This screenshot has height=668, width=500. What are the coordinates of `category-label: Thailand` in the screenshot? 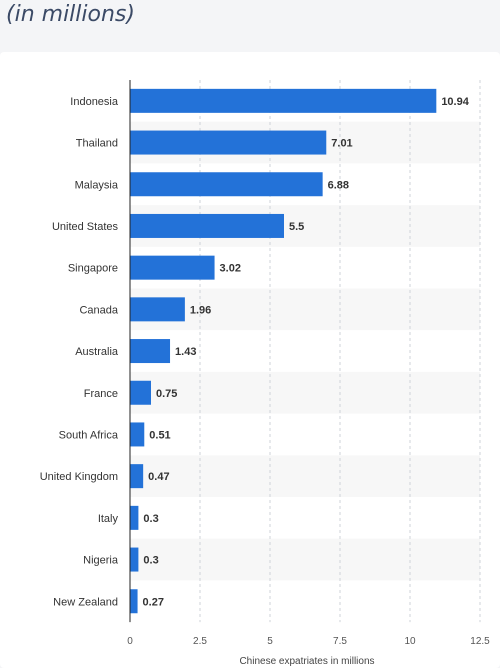 It's located at (97, 144).